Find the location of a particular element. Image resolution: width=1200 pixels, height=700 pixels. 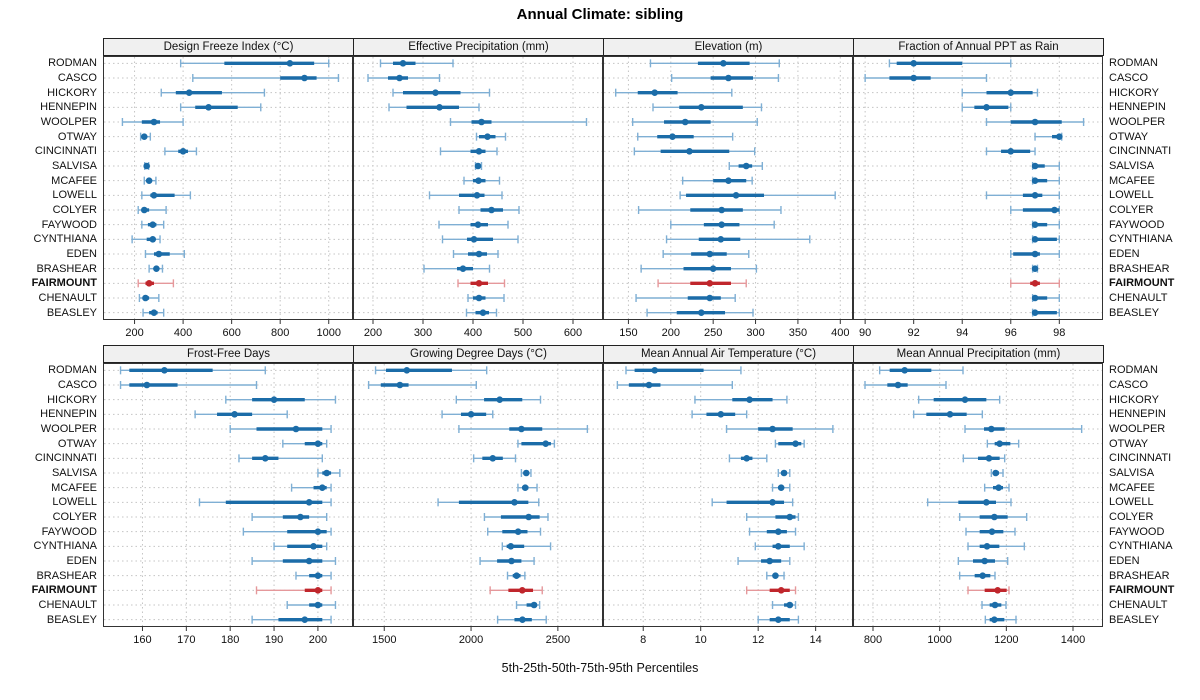

x-tick-label: 1000 is located at coordinates (939, 640).